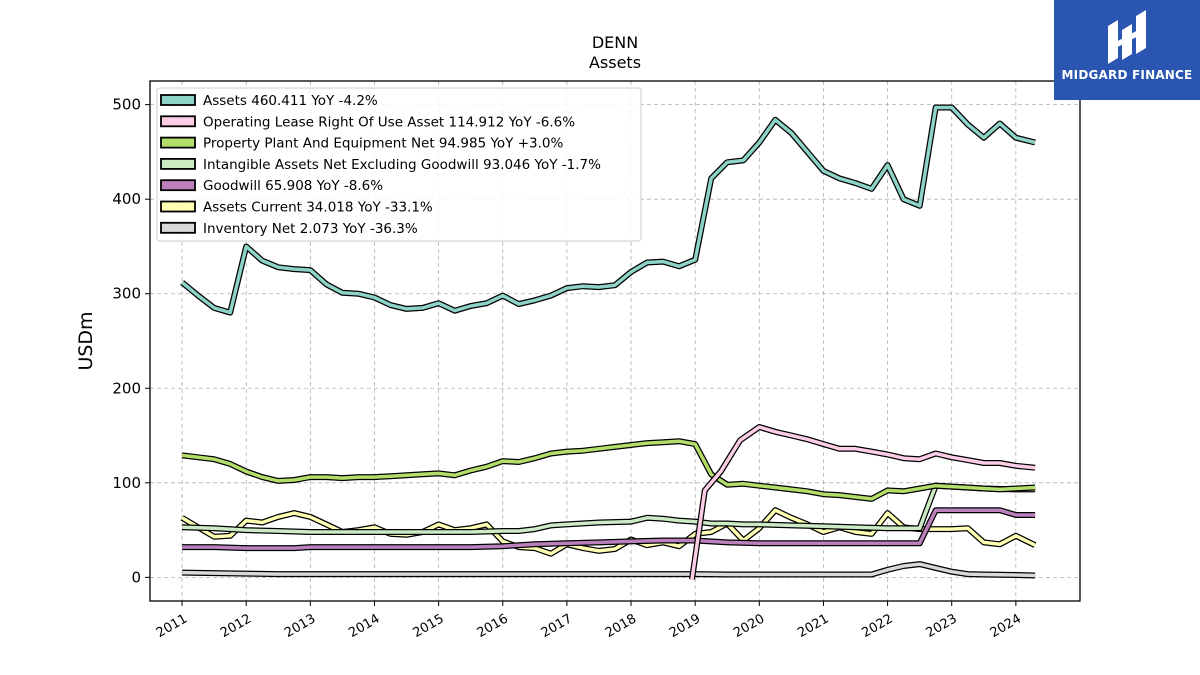 This screenshot has width=1200, height=675. What do you see at coordinates (318, 208) in the screenshot?
I see `legend-label: Assets Current 34.018 YoY -33.1%` at bounding box center [318, 208].